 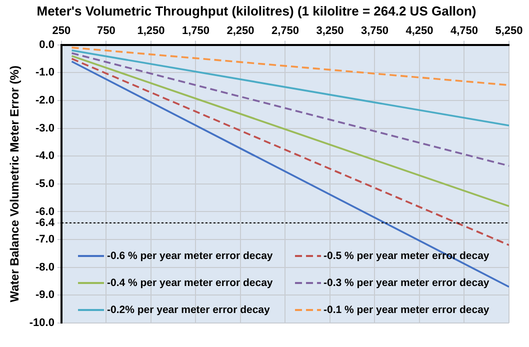 I want to click on legend-label: -0.4 % per year meter error decay, so click(x=190, y=283).